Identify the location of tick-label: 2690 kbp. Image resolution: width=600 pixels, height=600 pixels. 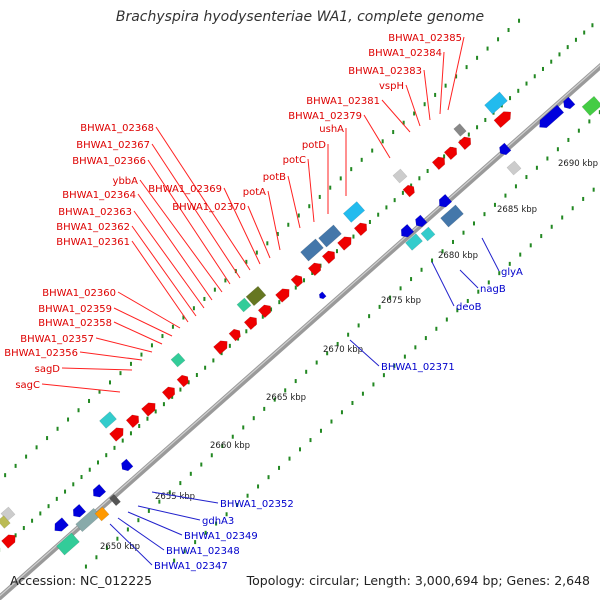
(578, 164).